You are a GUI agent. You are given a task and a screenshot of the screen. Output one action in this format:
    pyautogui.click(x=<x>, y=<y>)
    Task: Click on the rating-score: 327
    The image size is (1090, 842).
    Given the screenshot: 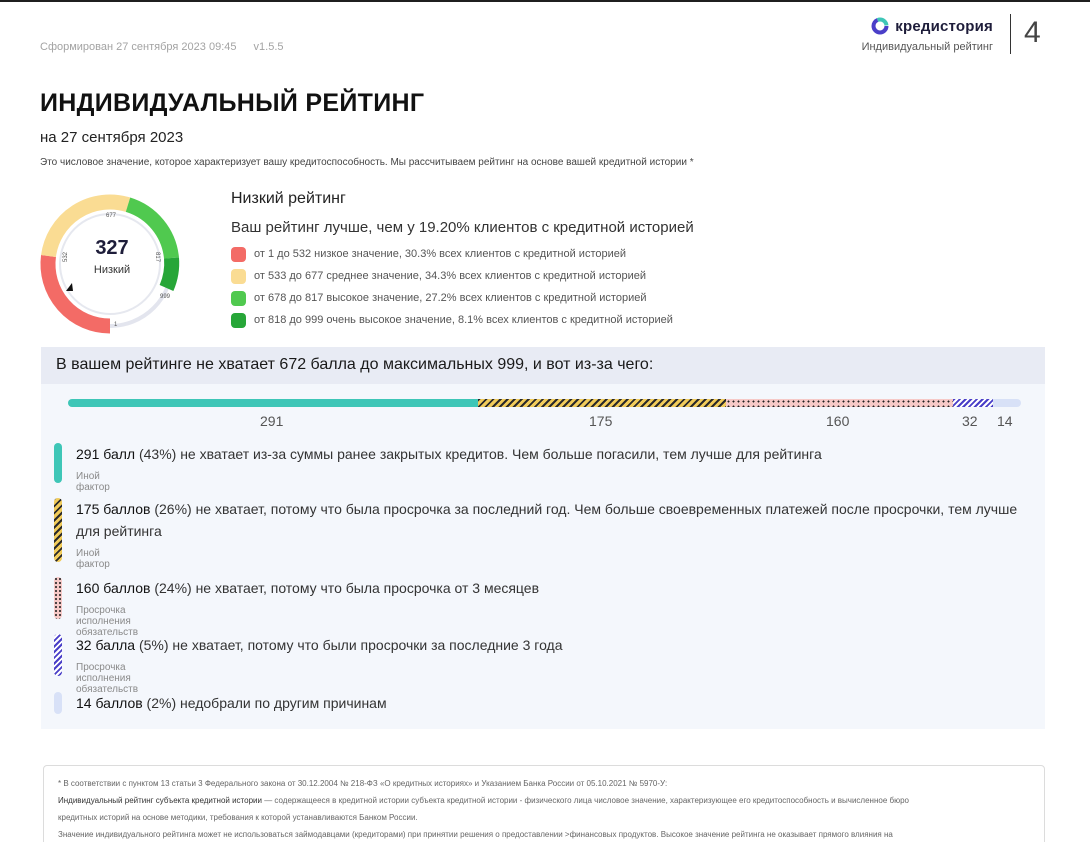 What is the action you would take?
    pyautogui.click(x=112, y=248)
    